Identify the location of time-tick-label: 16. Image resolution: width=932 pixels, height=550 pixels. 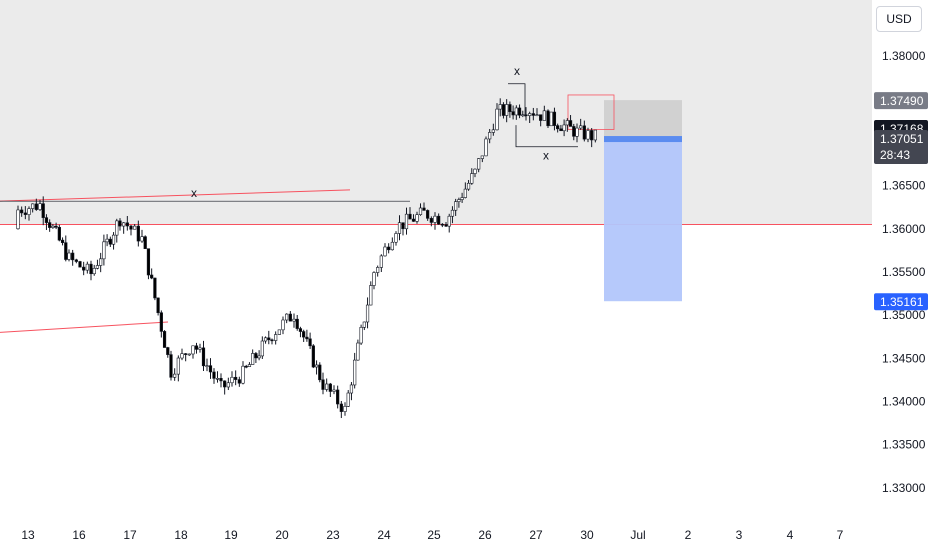
(79, 535).